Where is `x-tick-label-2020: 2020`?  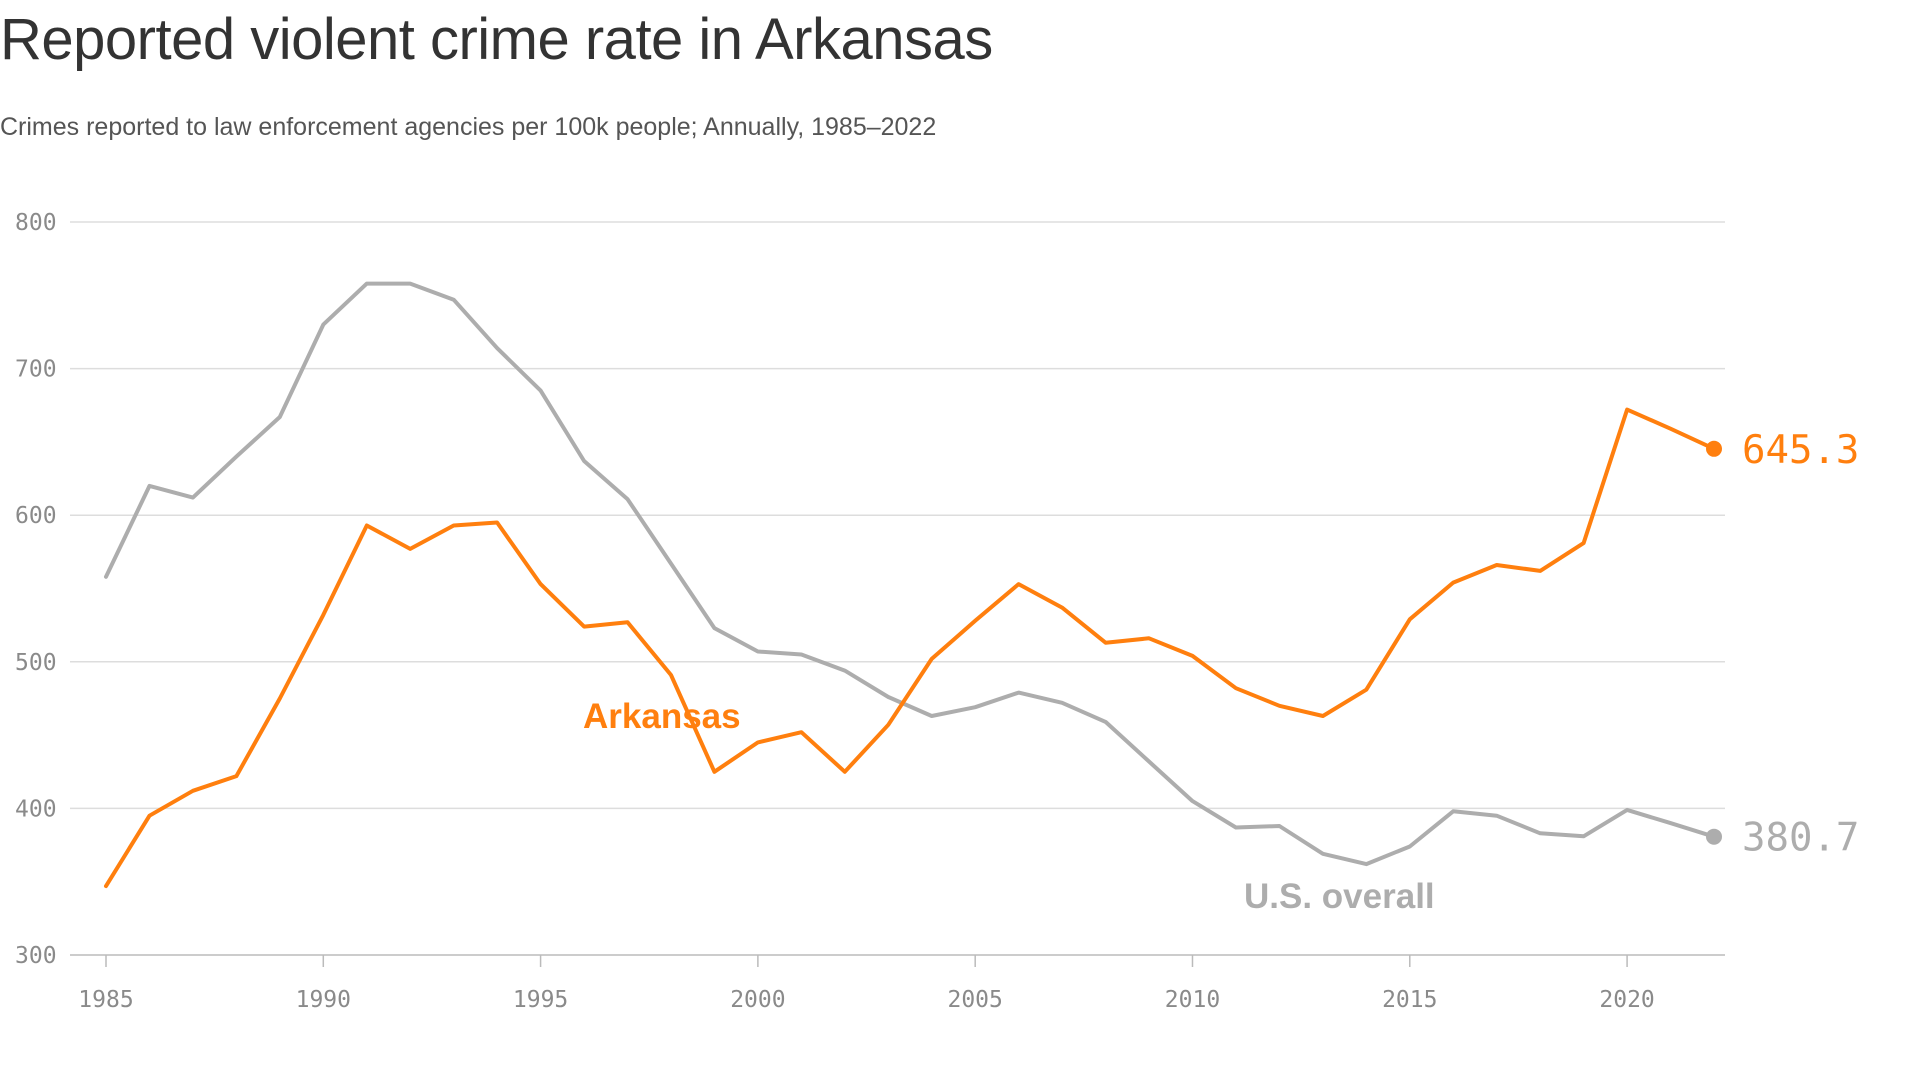 x-tick-label-2020: 2020 is located at coordinates (1626, 1000).